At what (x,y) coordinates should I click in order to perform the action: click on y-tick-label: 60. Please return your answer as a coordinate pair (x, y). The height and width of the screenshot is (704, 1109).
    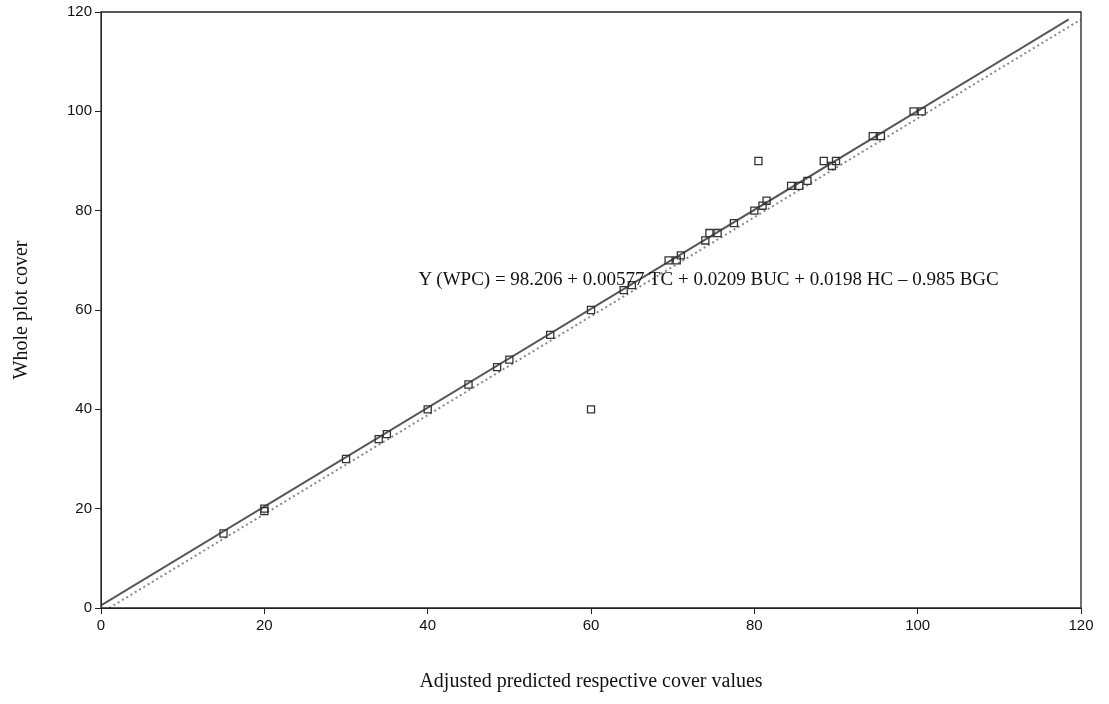
    Looking at the image, I should click on (84, 309).